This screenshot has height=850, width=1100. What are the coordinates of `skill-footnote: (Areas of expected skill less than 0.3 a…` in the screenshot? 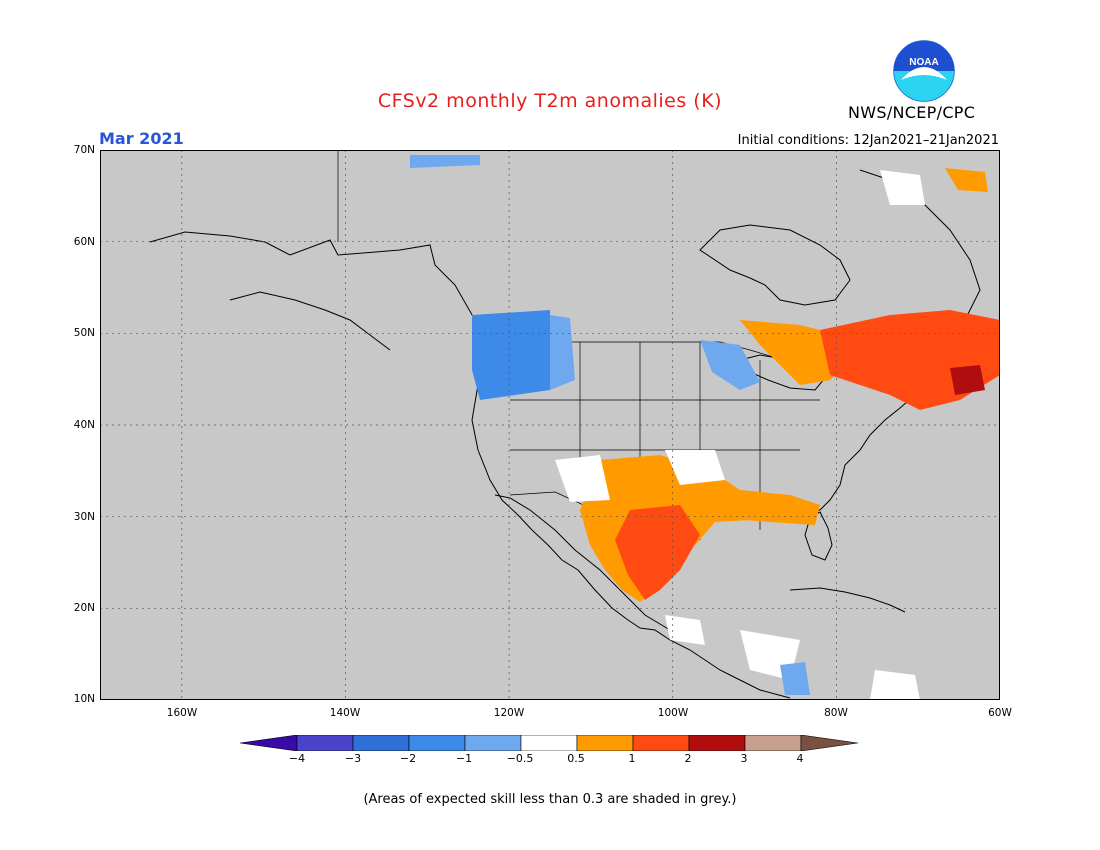 It's located at (550, 799).